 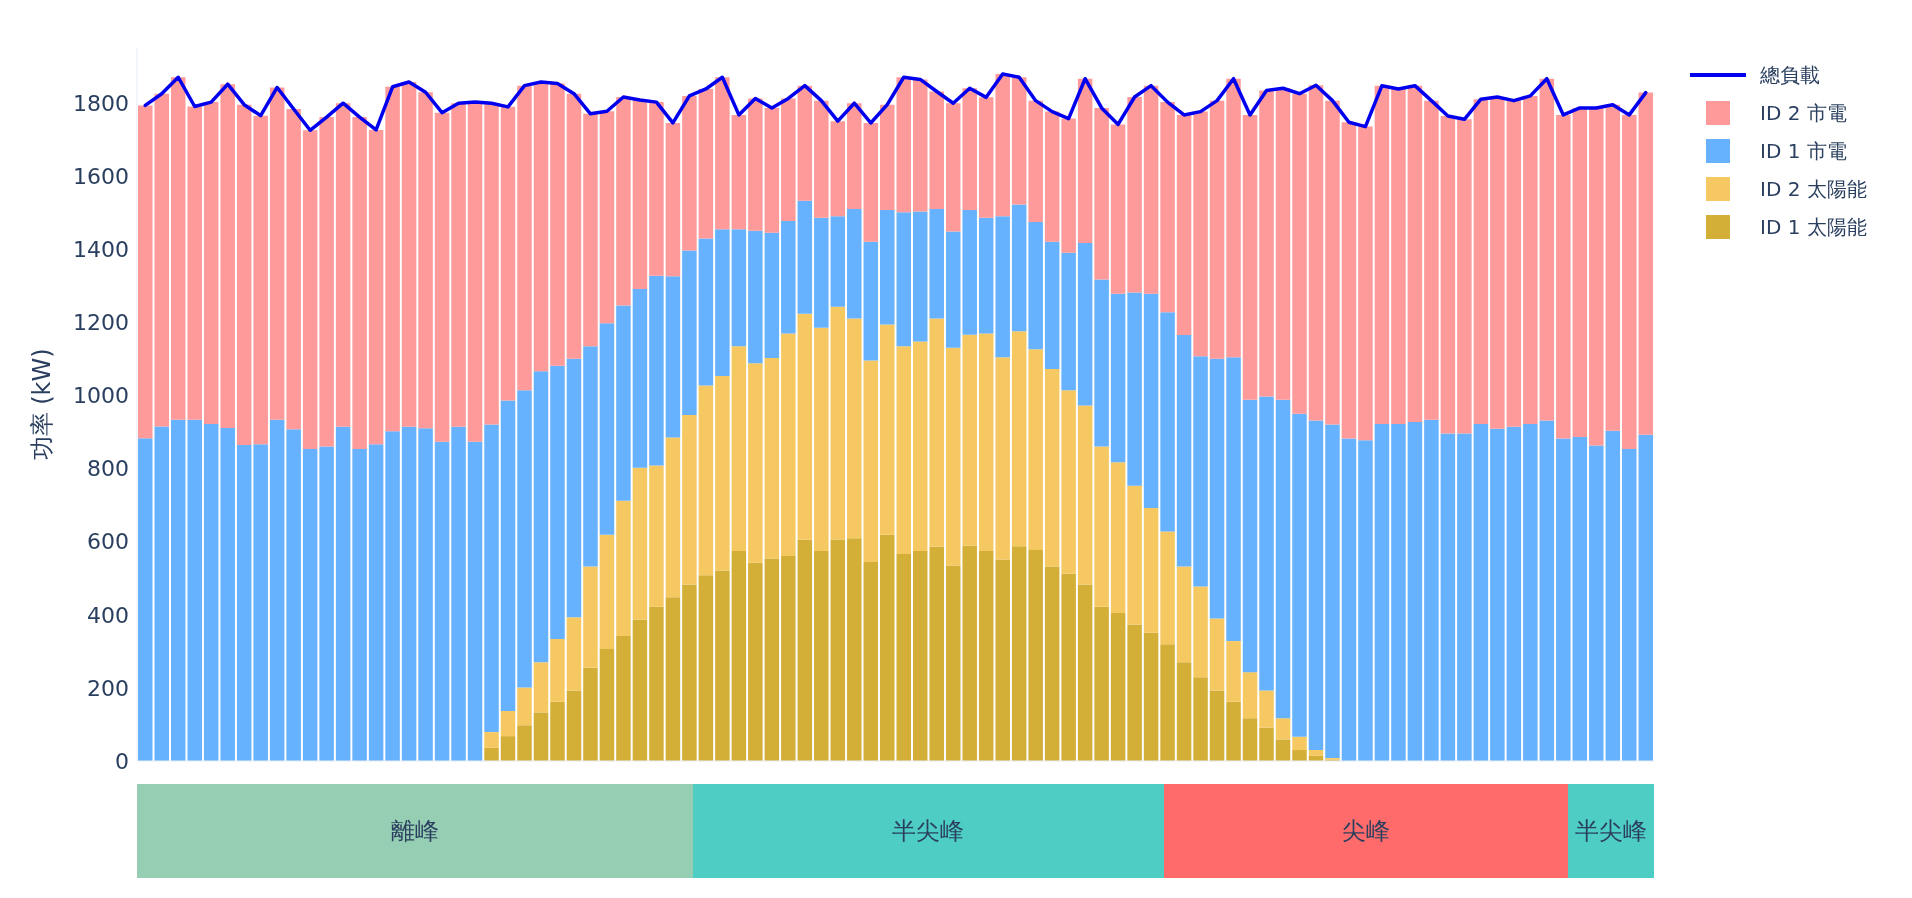 I want to click on y-tick-label: 1200, so click(x=101, y=323).